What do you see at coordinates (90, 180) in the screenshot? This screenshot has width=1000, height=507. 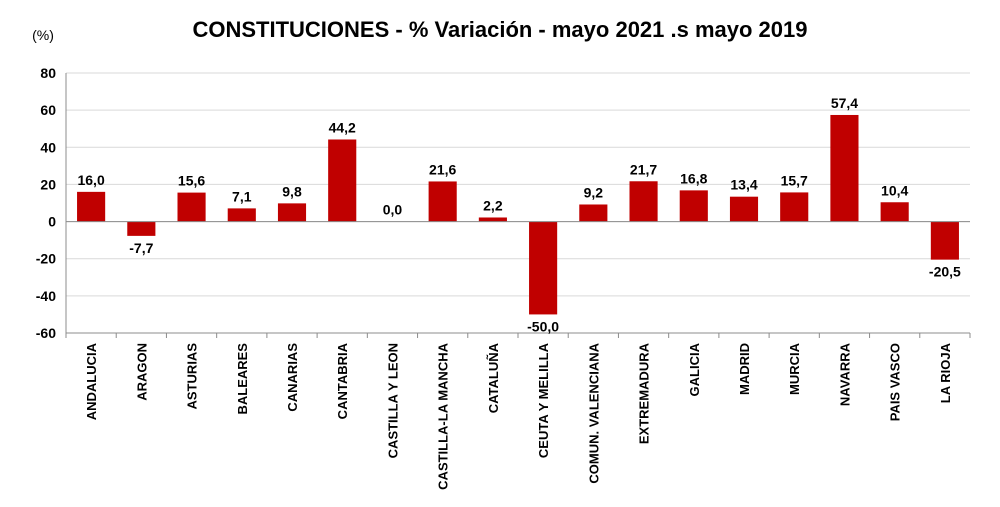 I see `data-label: 16,0` at bounding box center [90, 180].